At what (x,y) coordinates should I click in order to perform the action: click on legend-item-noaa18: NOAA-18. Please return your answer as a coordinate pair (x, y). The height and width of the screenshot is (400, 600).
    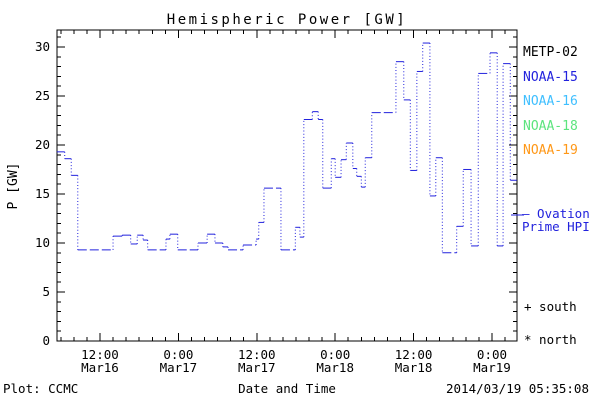
    Looking at the image, I should click on (550, 127).